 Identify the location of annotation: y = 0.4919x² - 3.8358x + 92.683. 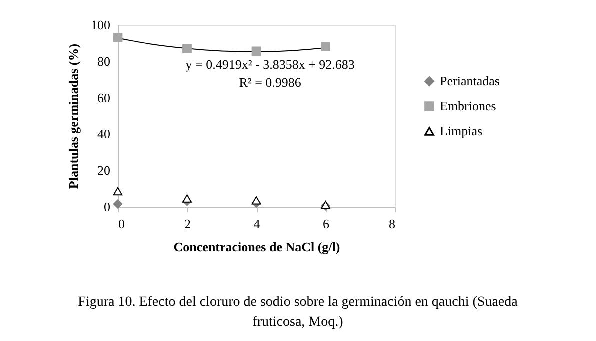
(270, 64).